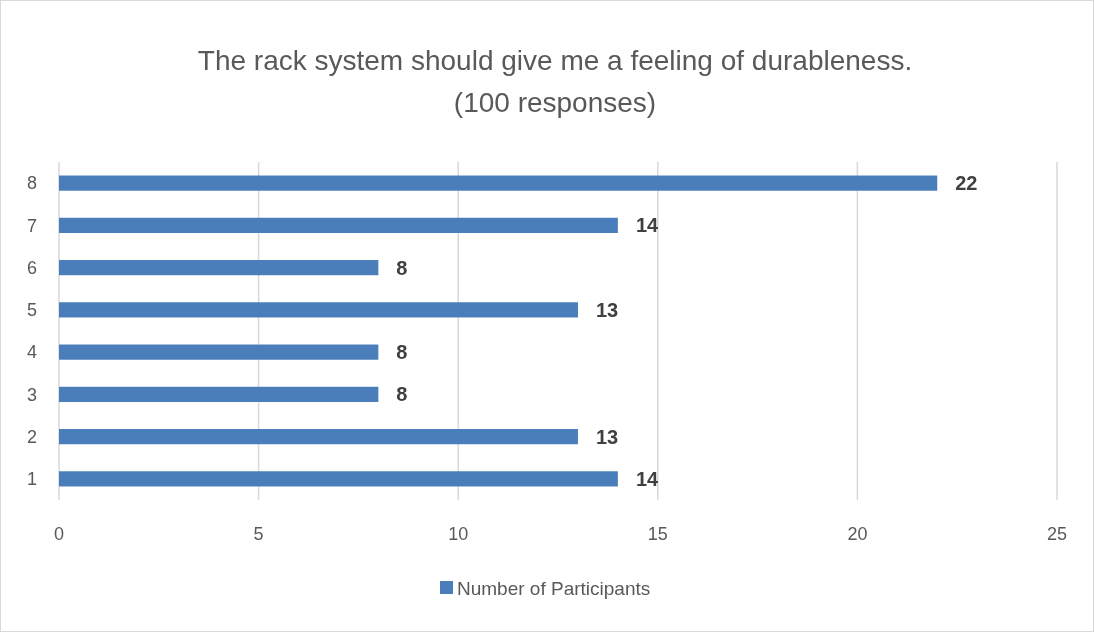 This screenshot has width=1094, height=632. I want to click on chart-subtitle: (100 responses), so click(555, 102).